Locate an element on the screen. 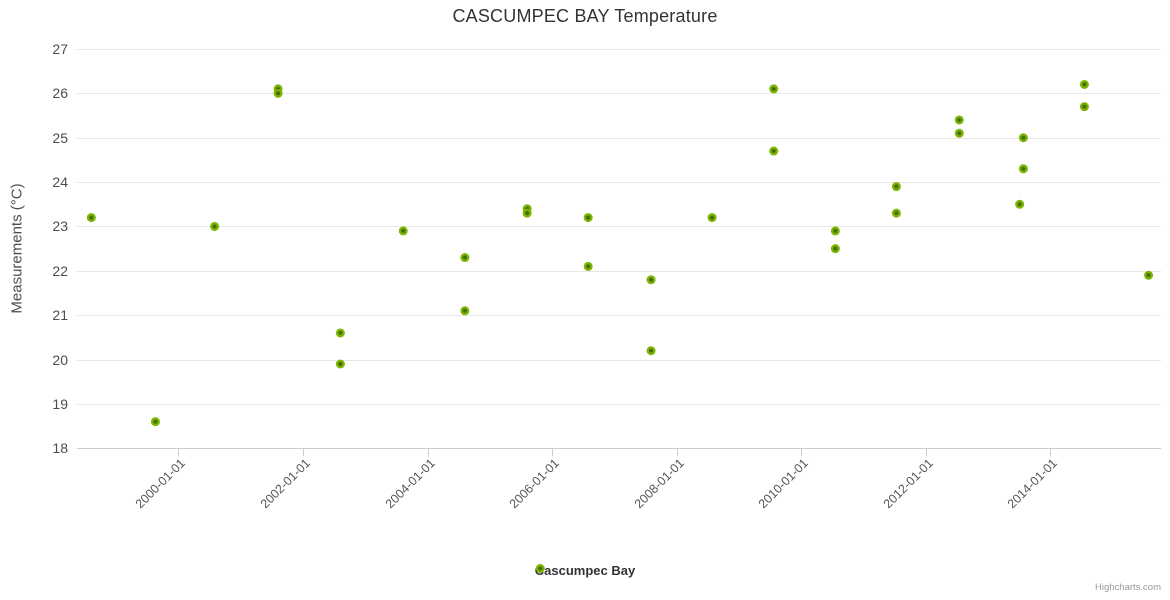  y-axis-tick-label: 23 is located at coordinates (60, 226).